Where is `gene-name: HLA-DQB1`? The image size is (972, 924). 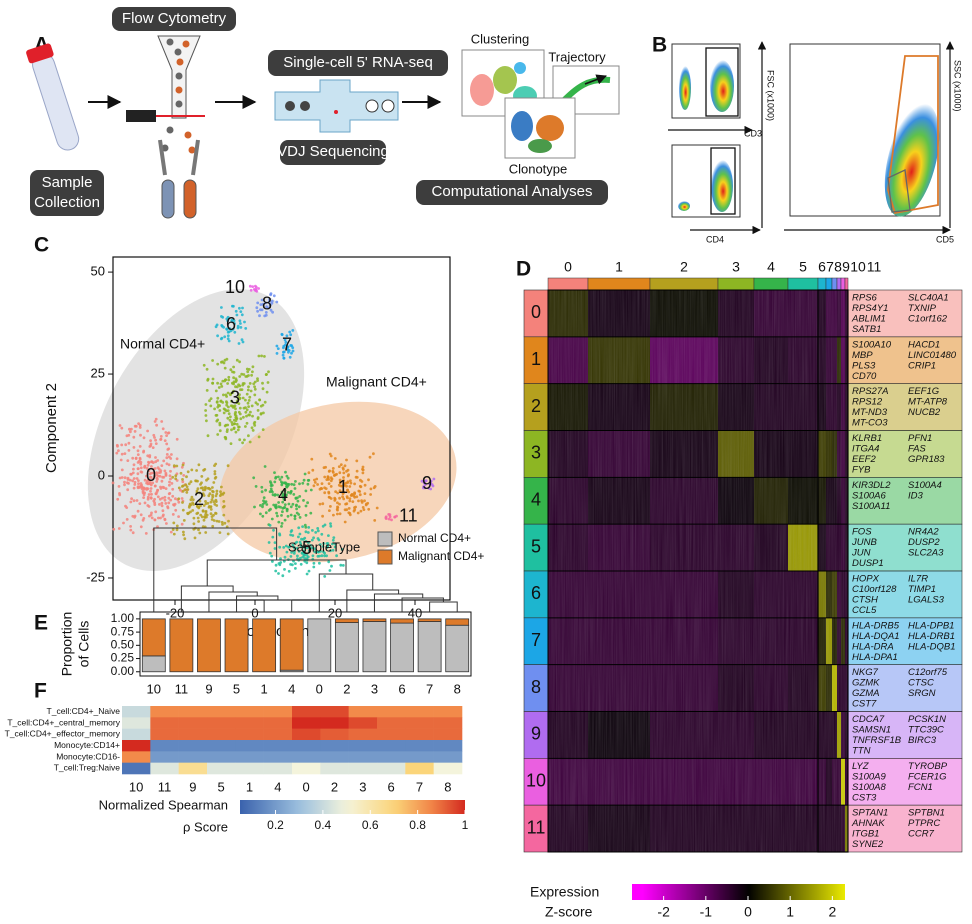 gene-name: HLA-DQB1 is located at coordinates (932, 646).